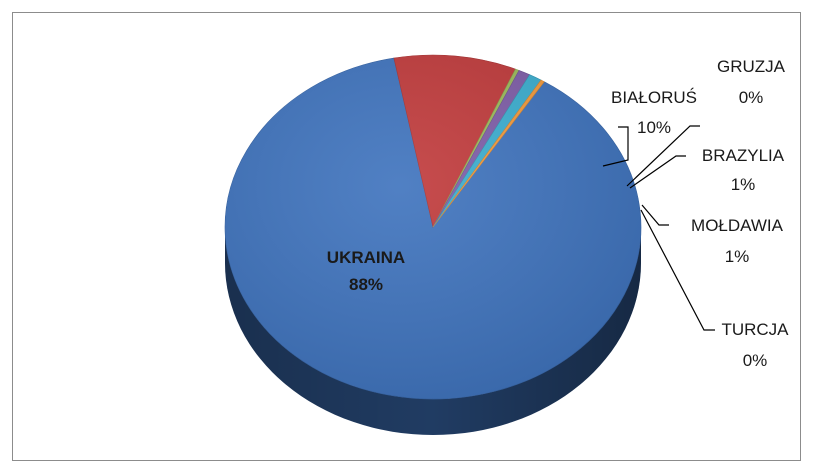  What do you see at coordinates (743, 184) in the screenshot?
I see `slice-value-brazylia: 1%` at bounding box center [743, 184].